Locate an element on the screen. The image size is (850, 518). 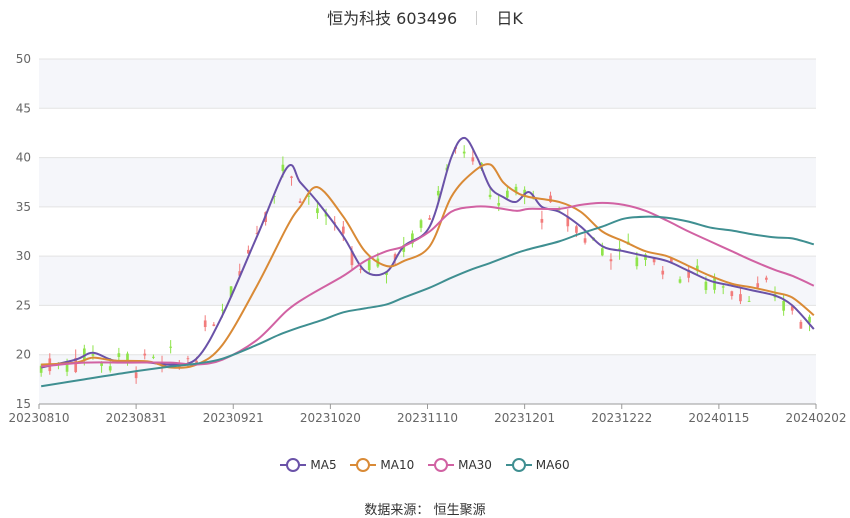
legend-swatch-ma10 is located at coordinates (363, 465).